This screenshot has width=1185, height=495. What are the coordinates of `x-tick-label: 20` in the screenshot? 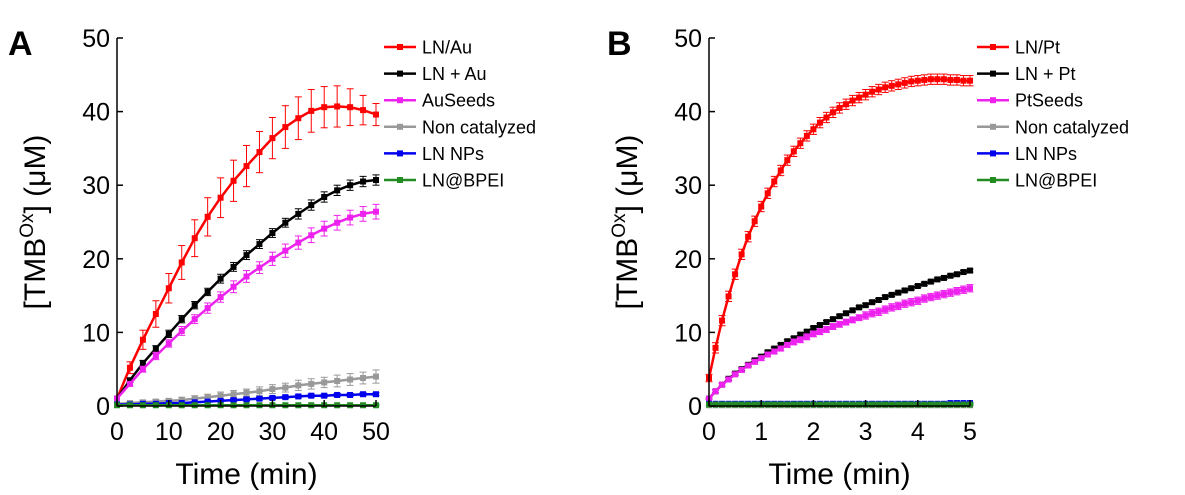 It's located at (221, 432).